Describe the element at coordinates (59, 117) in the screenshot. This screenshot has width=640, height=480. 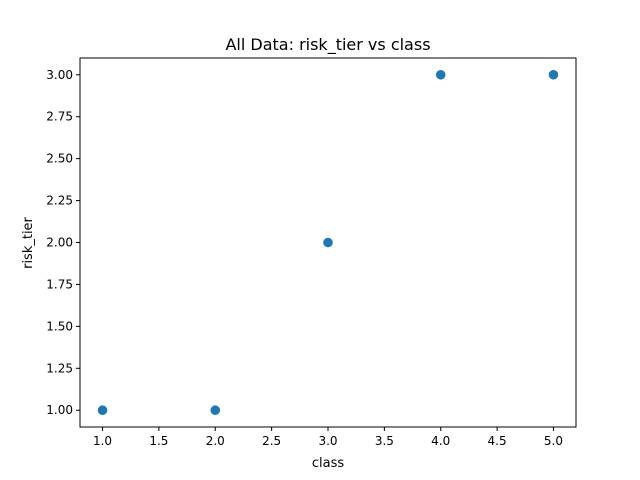
I see `y-tick-label: 2.75` at that location.